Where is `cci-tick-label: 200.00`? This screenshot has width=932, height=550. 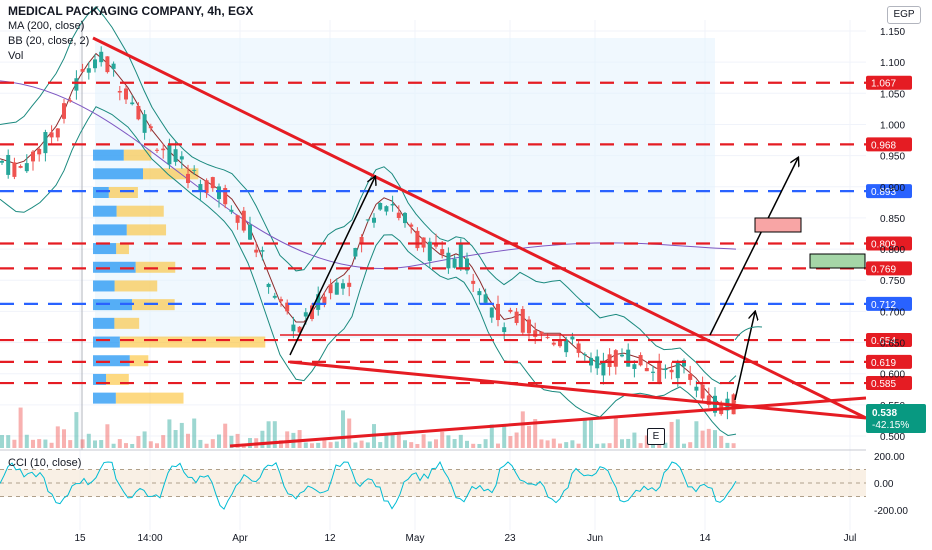 cci-tick-label: 200.00 is located at coordinates (889, 457).